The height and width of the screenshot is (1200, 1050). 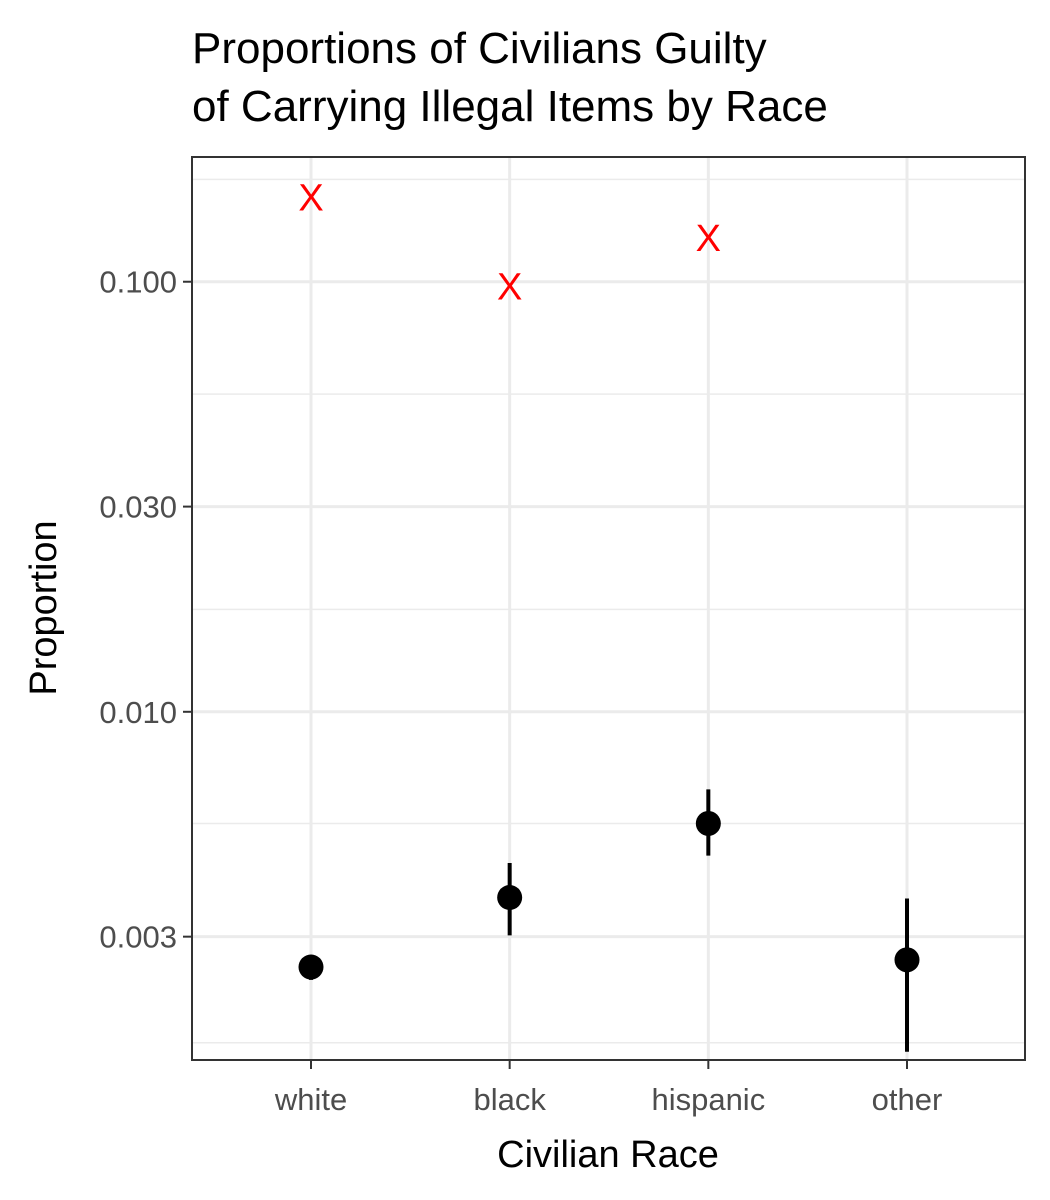 I want to click on point-white, so click(x=311, y=967).